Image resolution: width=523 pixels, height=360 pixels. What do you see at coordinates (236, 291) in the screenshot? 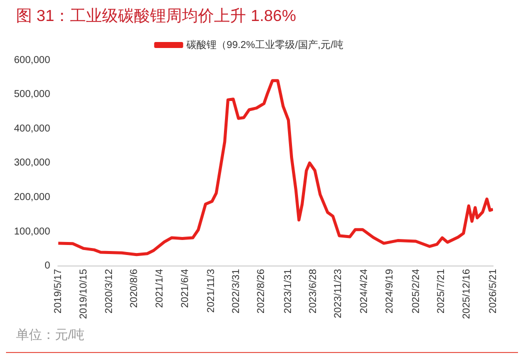
I see `x-tick-label: 2022/3/31` at bounding box center [236, 291].